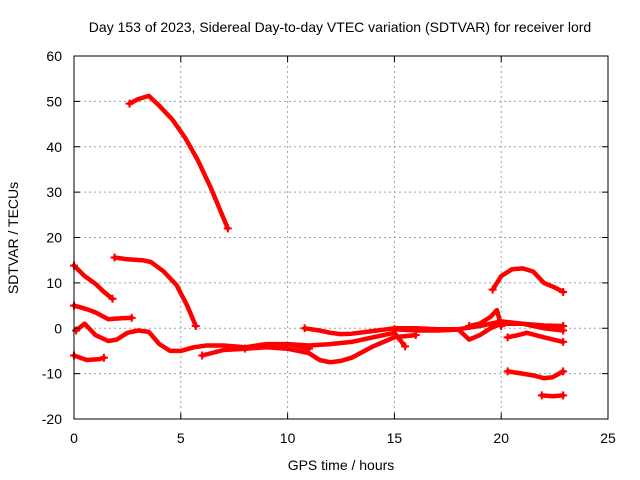 The image size is (640, 480). Describe the element at coordinates (341, 465) in the screenshot. I see `x-axis-label: GPS time / hours` at that location.